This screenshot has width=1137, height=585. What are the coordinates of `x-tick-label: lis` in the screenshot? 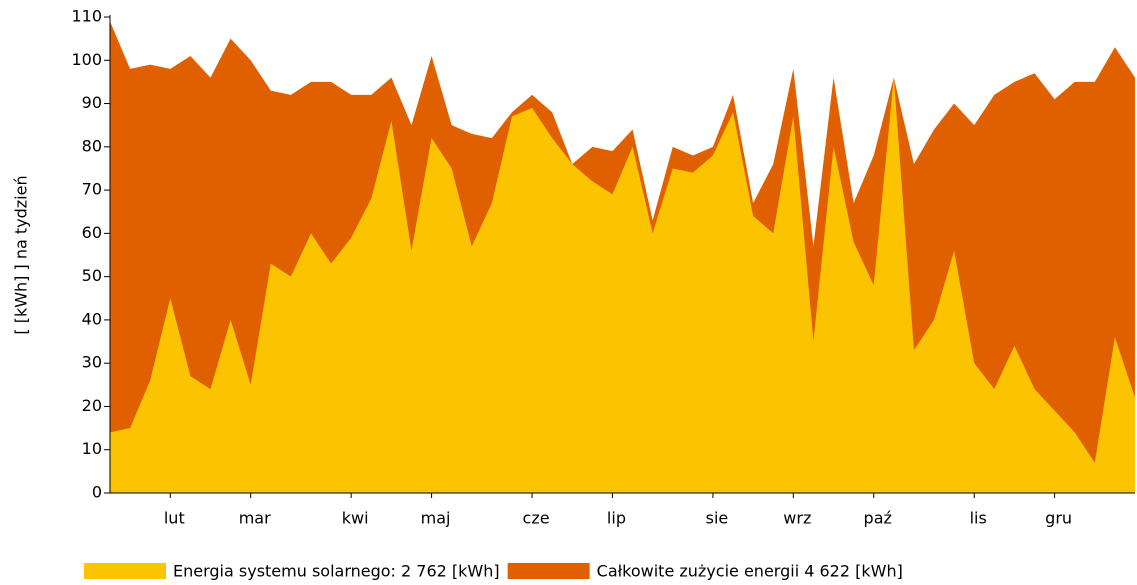 It's located at (978, 518).